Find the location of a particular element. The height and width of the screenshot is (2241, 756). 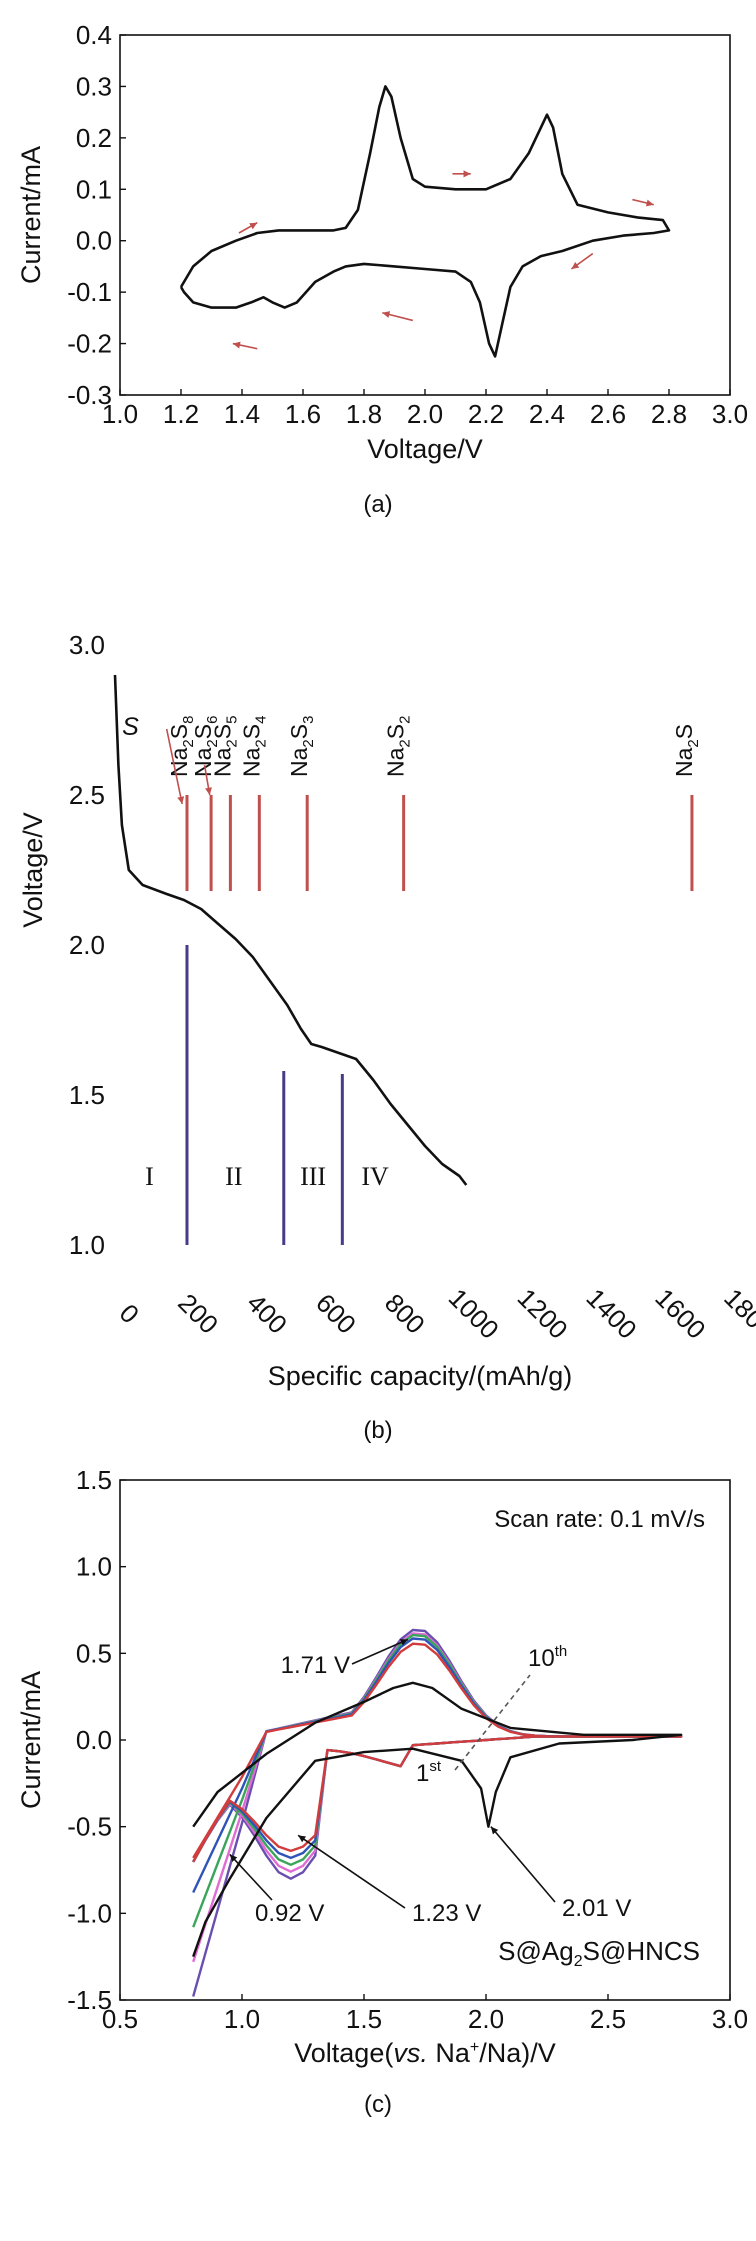

cv-cycle-4th is located at coordinates (437, 1780).